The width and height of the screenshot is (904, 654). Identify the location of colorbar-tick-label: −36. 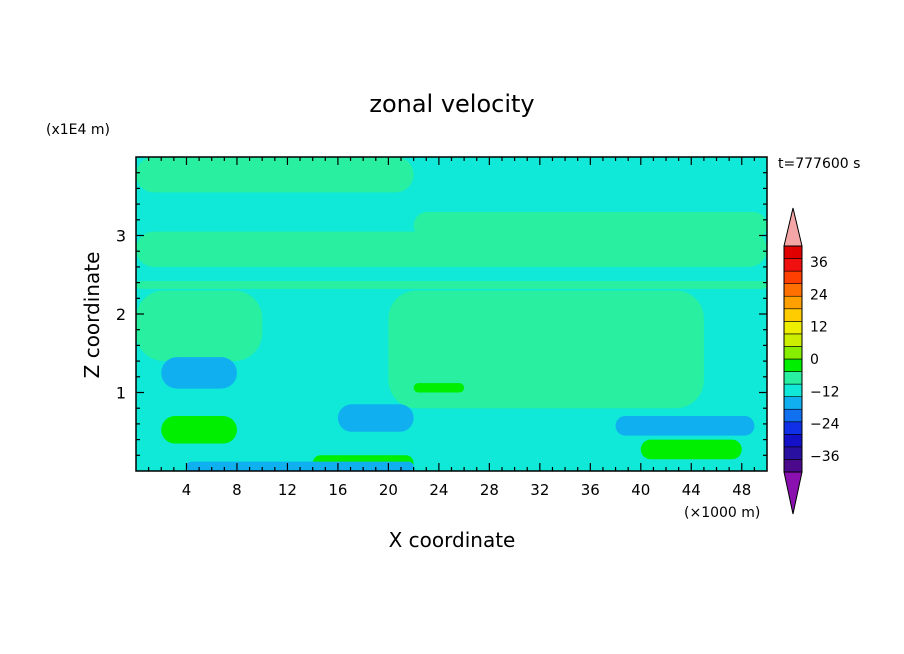
(825, 457).